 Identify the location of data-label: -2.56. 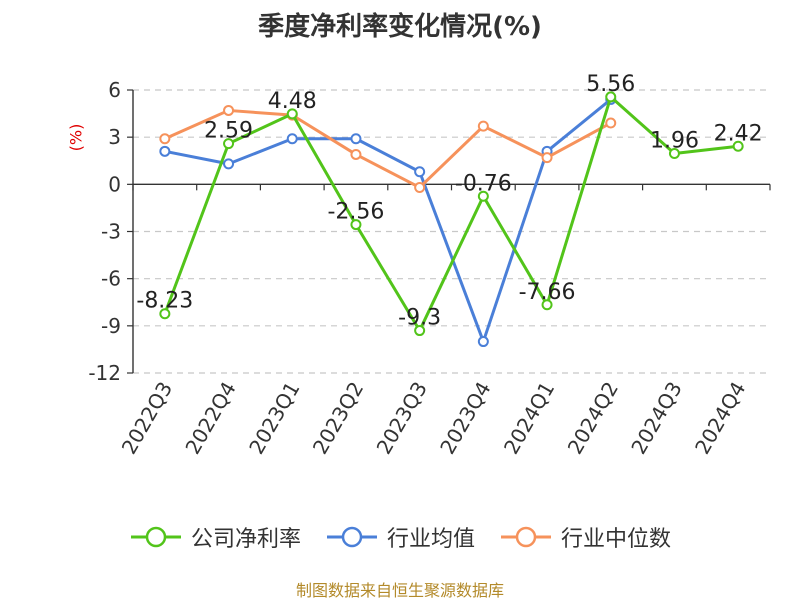
(355, 212).